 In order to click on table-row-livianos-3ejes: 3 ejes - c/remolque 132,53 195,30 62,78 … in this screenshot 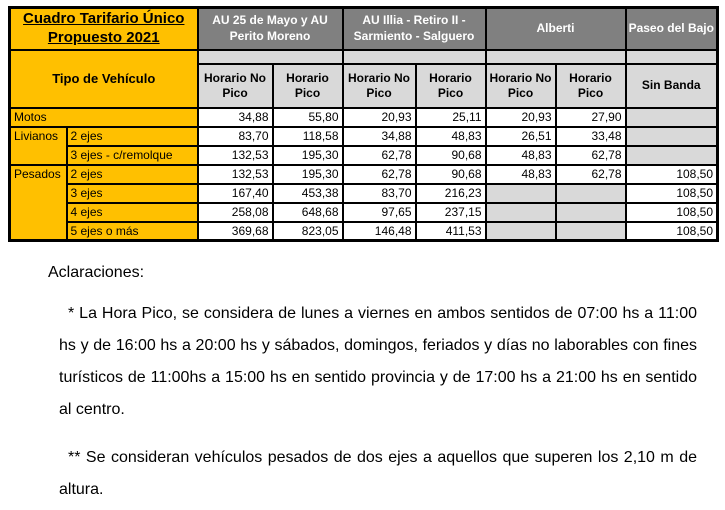, I will do `click(364, 155)`.